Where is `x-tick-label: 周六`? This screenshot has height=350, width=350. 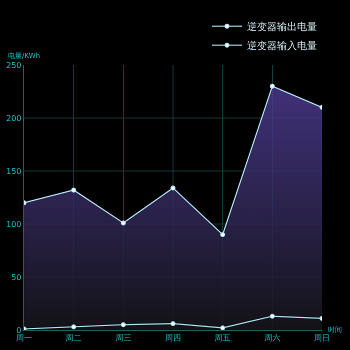
x-tick-label: 周六 is located at coordinates (272, 338).